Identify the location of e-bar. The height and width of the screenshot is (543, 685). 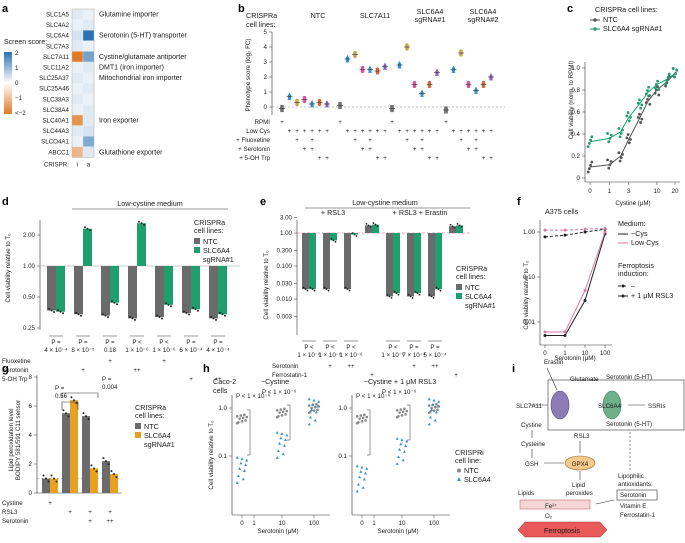
(305, 261).